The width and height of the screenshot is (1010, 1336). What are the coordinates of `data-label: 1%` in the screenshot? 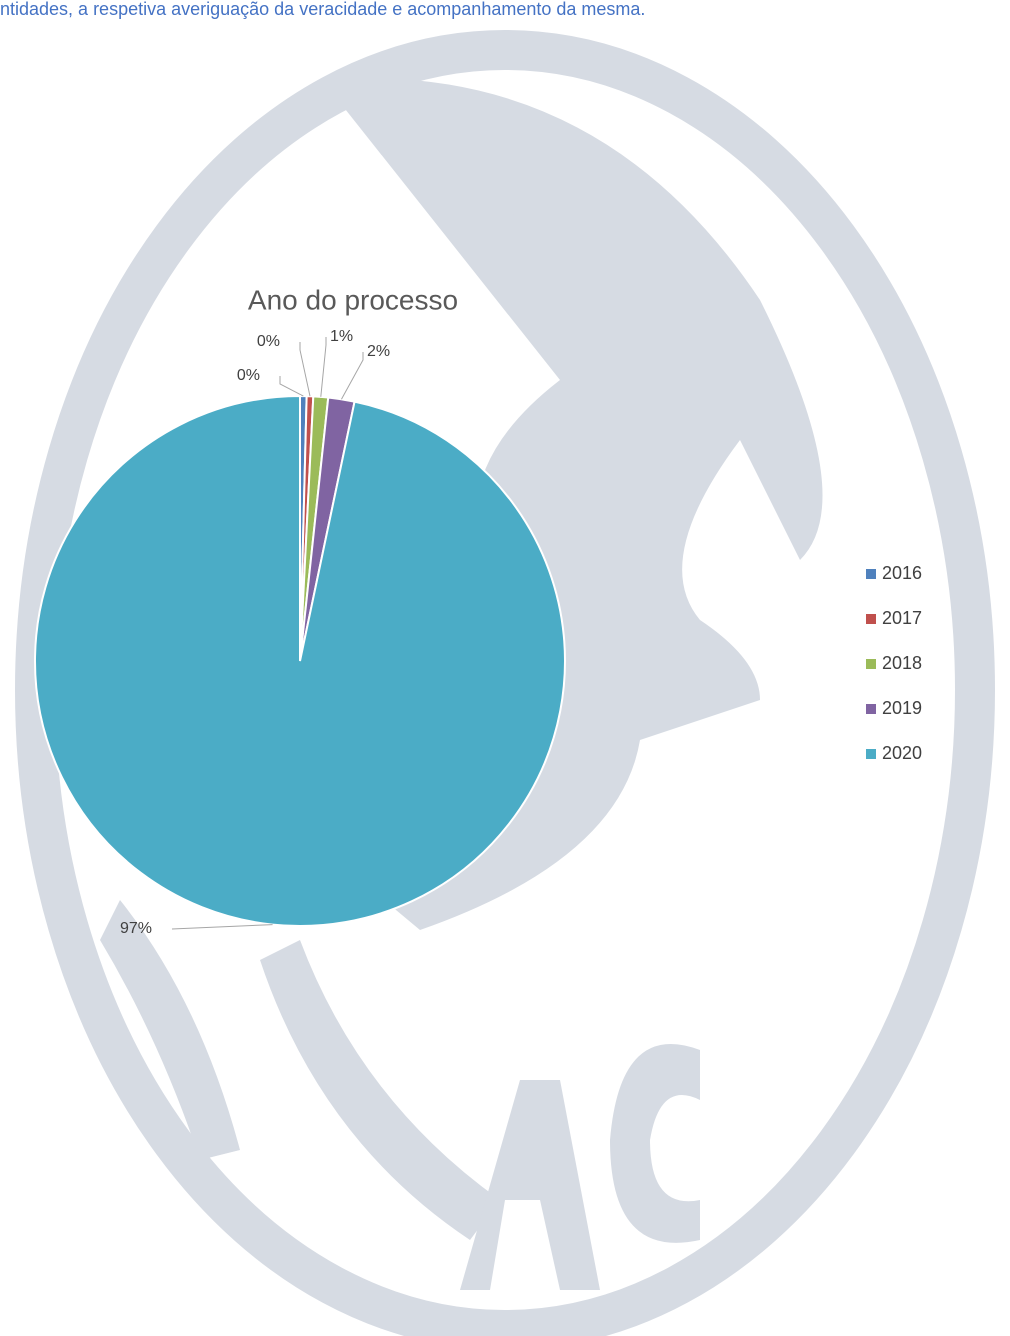 It's located at (341, 336).